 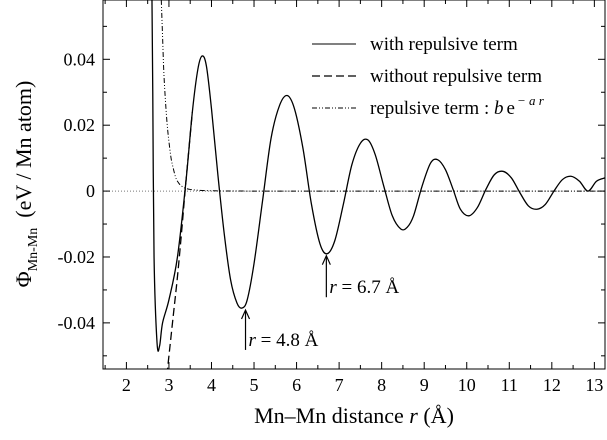 I want to click on x-axis-label-unit: (Å), so click(x=436, y=415).